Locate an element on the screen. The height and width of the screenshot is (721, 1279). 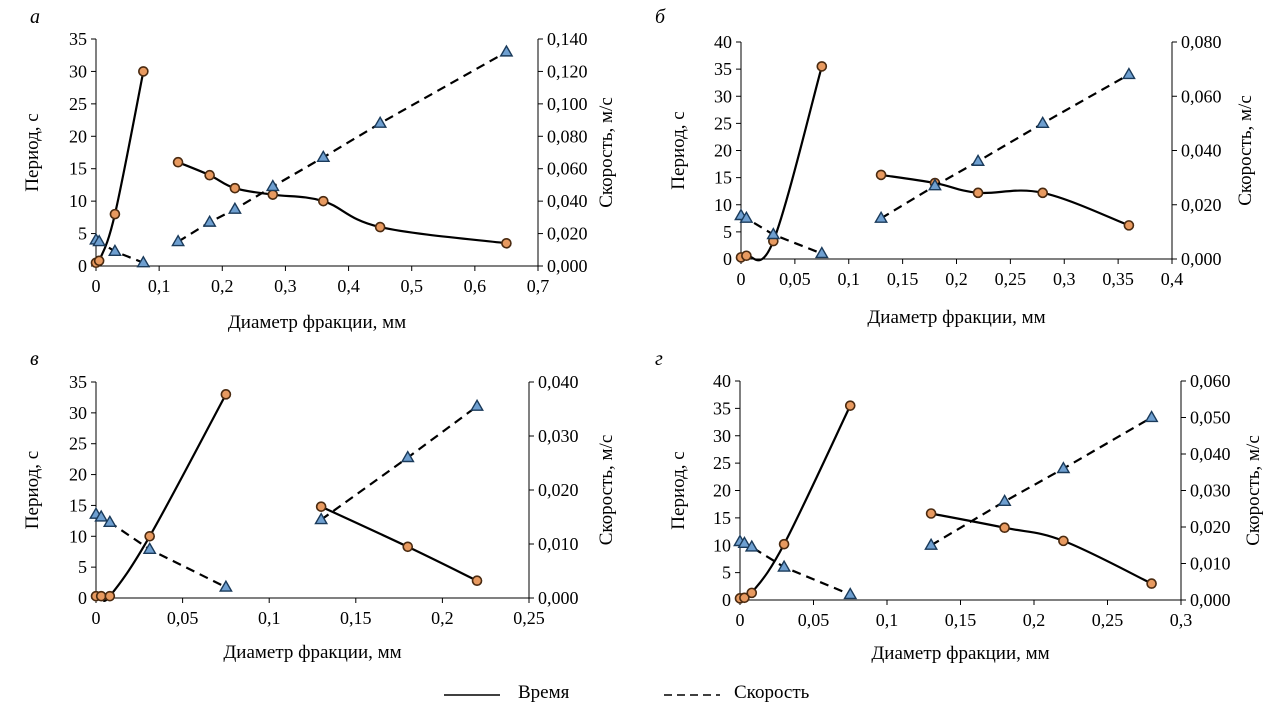
legend-time-label: Время is located at coordinates (544, 692).